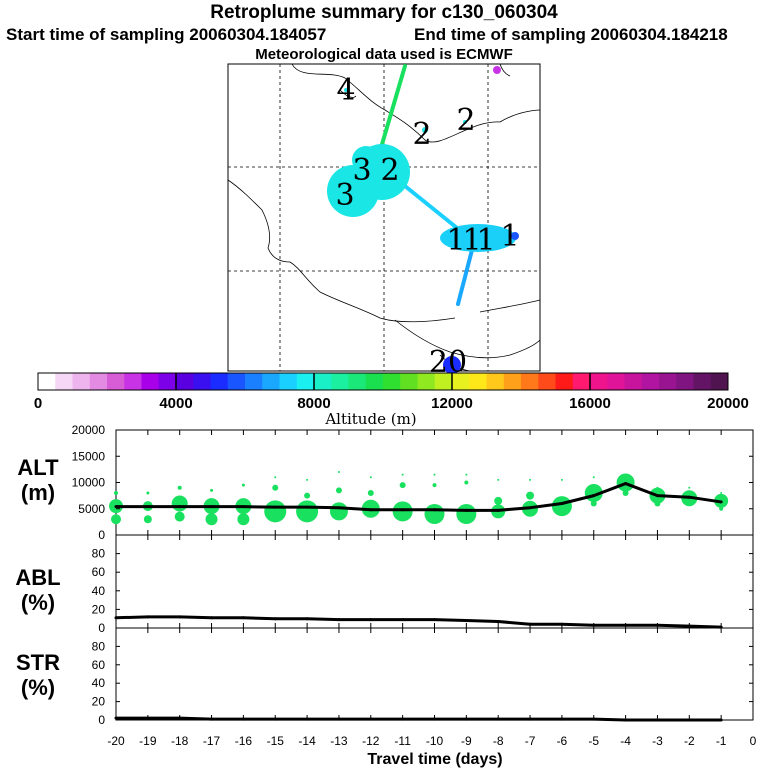 This screenshot has width=768, height=768. What do you see at coordinates (180, 741) in the screenshot?
I see `x-tick-label: -18` at bounding box center [180, 741].